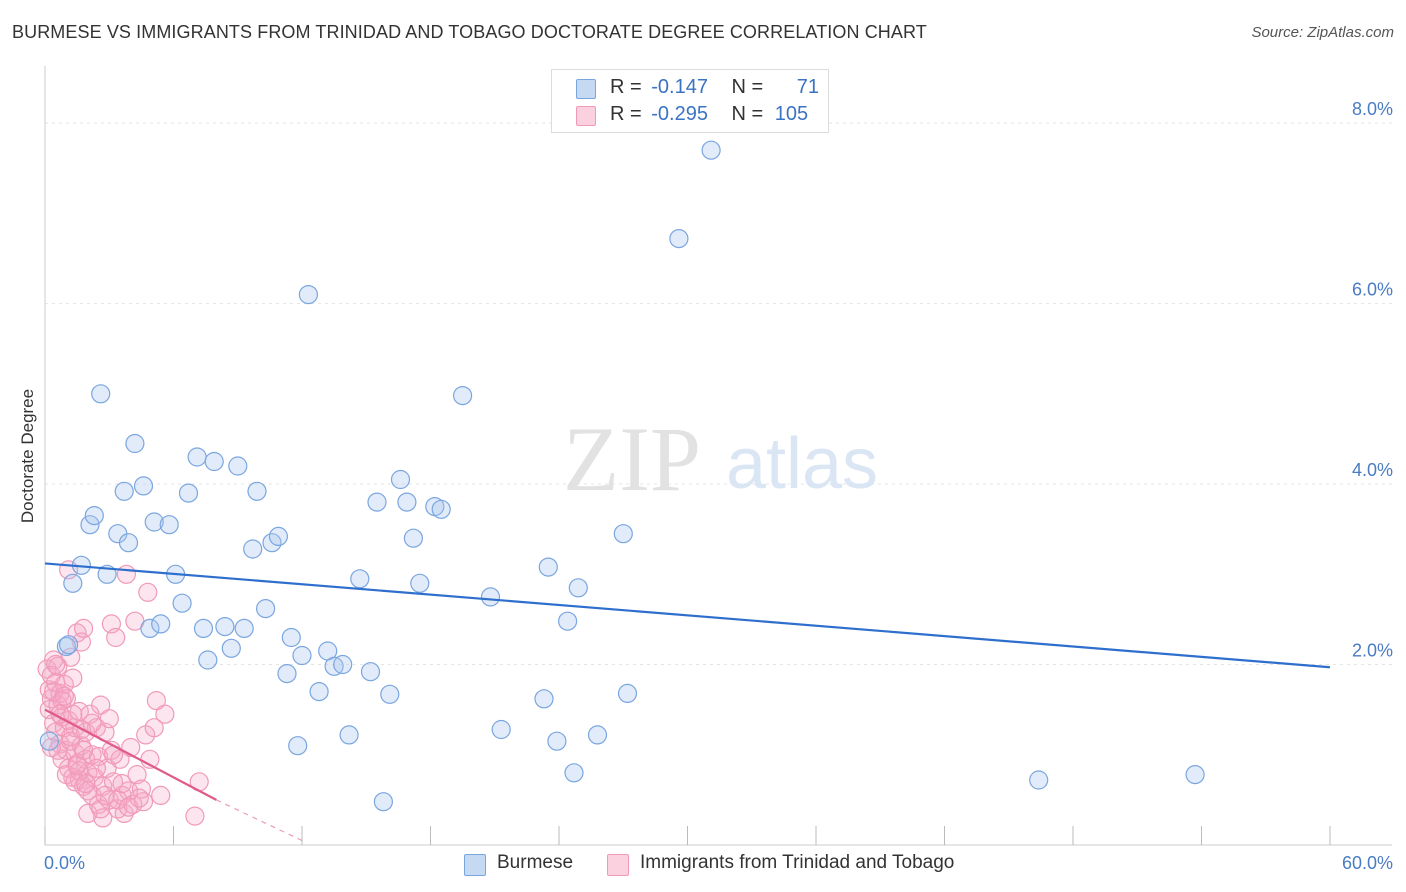 The width and height of the screenshot is (1406, 892). Describe the element at coordinates (1372, 290) in the screenshot. I see `y-tick-label: 6.0%` at that location.